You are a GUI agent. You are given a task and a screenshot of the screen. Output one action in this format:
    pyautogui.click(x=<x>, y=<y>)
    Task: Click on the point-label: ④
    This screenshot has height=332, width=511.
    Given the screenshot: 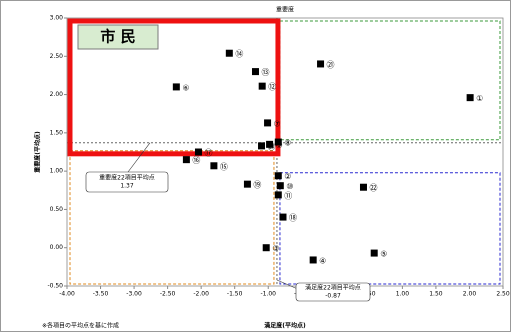 What is the action you would take?
    pyautogui.click(x=322, y=260)
    